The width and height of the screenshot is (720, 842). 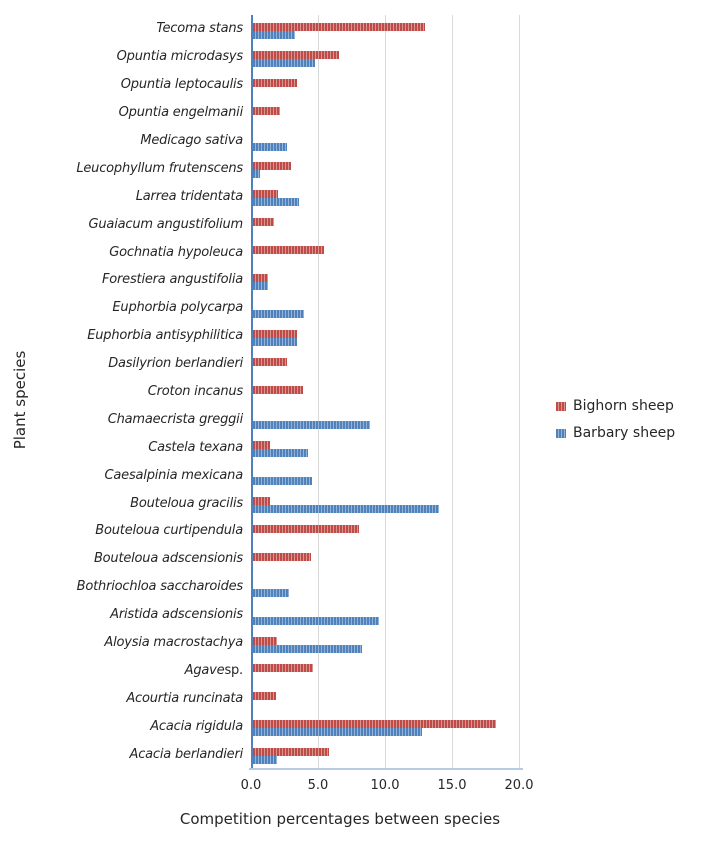 What do you see at coordinates (166, 224) in the screenshot?
I see `category-label: Guaiacum angustifolium` at bounding box center [166, 224].